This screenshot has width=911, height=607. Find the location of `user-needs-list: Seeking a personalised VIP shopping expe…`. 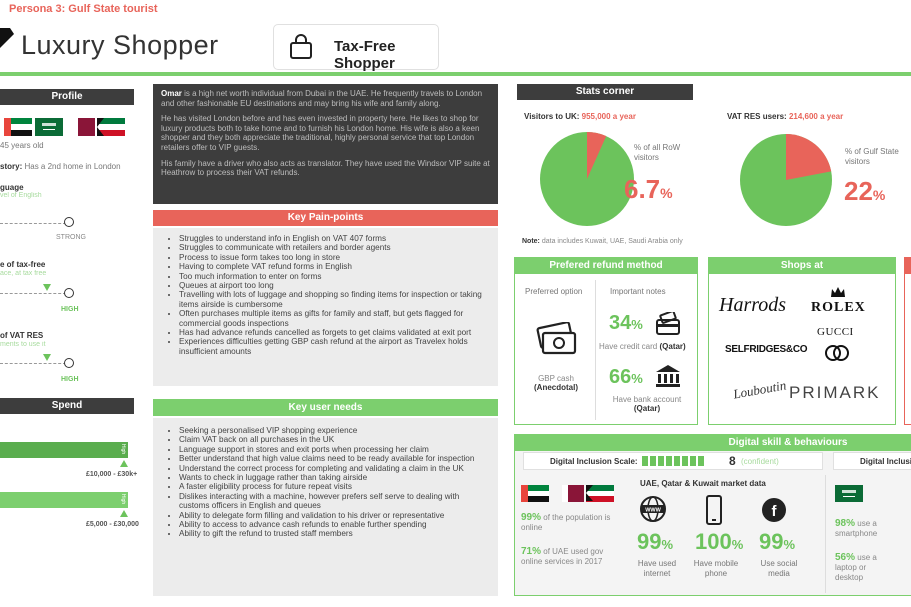

user-needs-list: Seeking a personalised VIP shopping expe… is located at coordinates (325, 482).